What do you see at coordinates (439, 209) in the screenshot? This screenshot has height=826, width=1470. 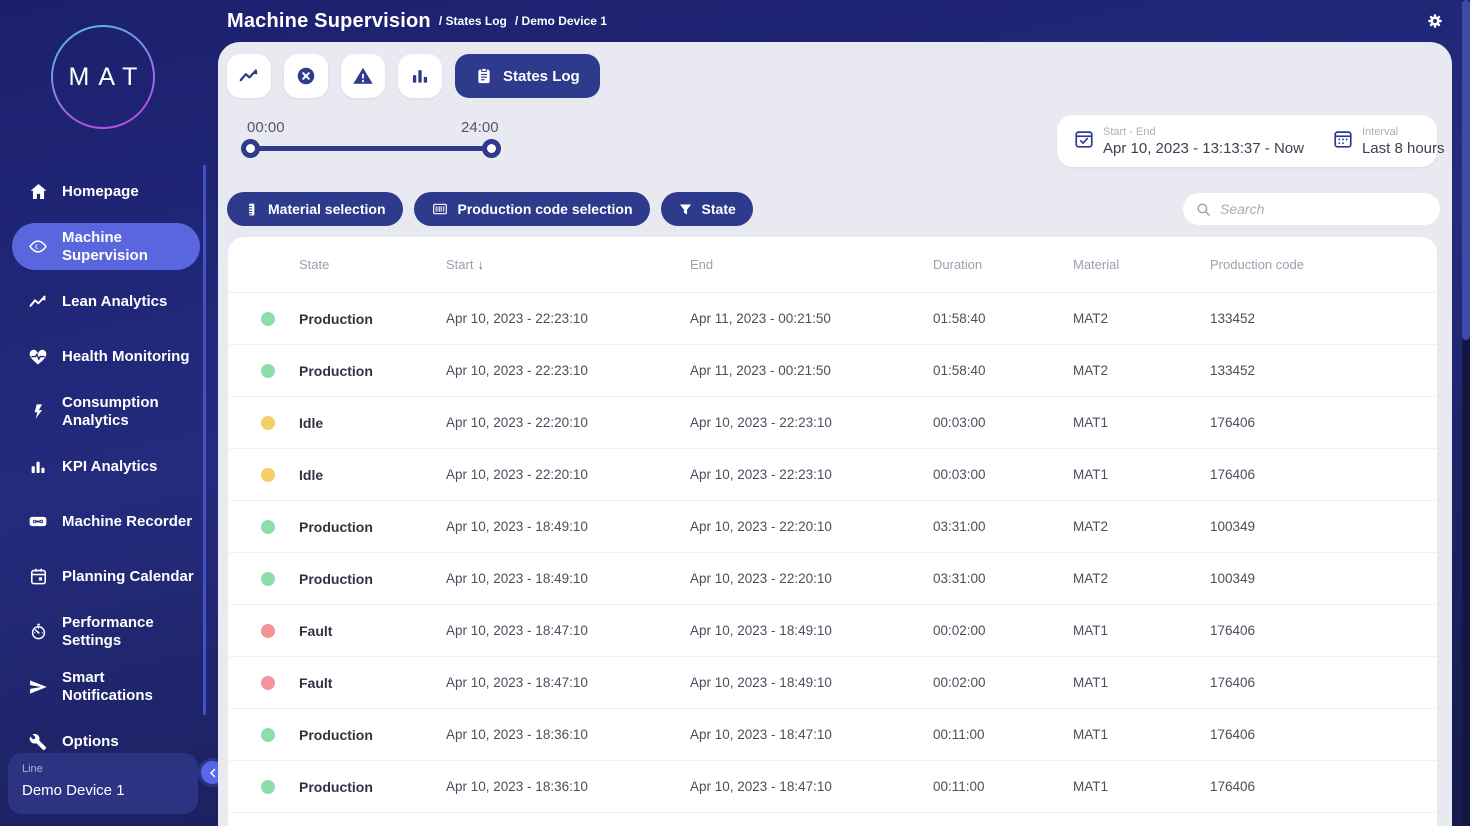 I see `barcode-icon` at bounding box center [439, 209].